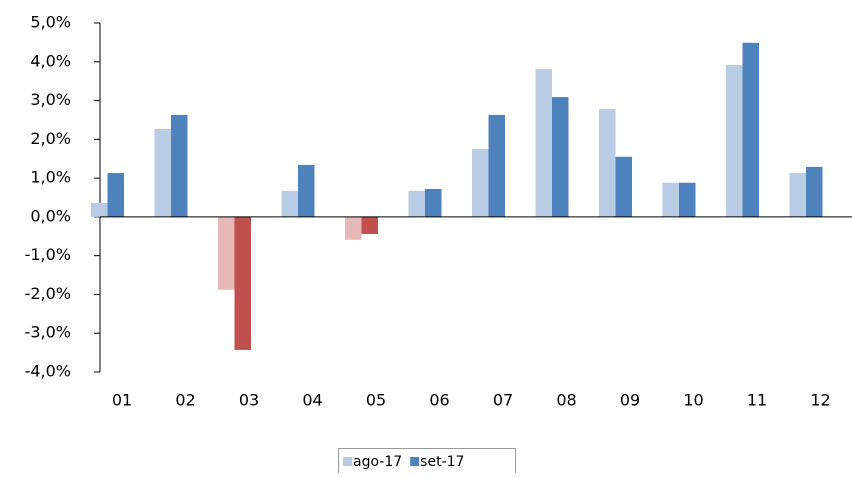 This screenshot has width=852, height=477. I want to click on y-tick-label: -2,0%, so click(48, 293).